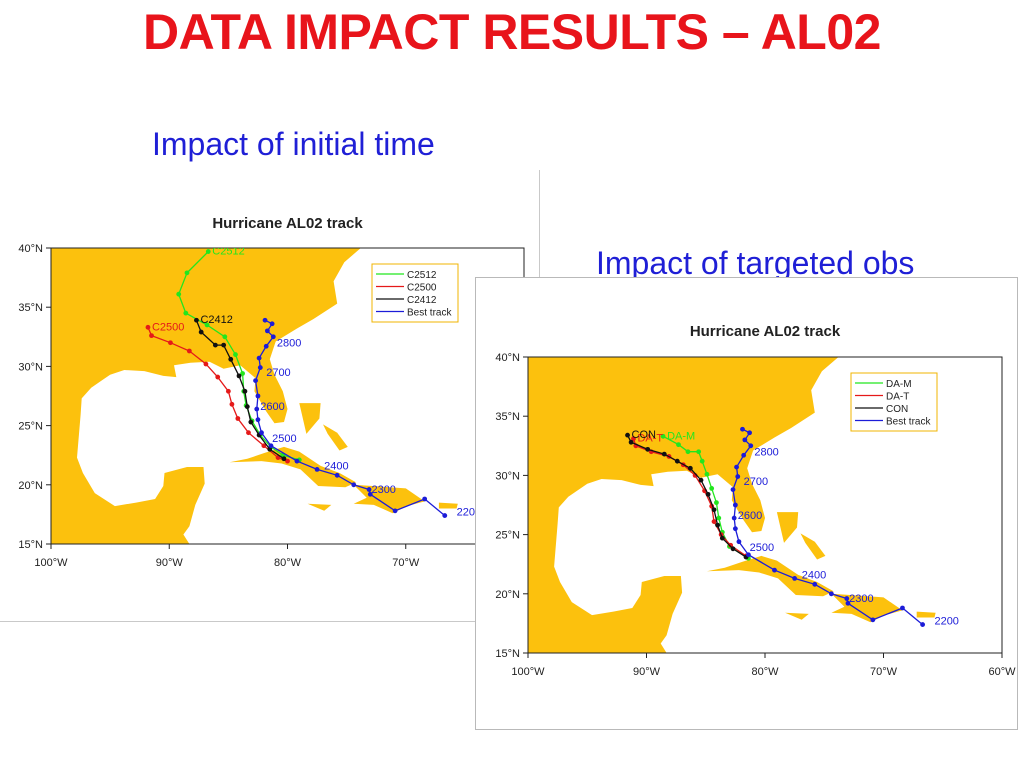  I want to click on best-track-time-label: 2200, so click(469, 513).